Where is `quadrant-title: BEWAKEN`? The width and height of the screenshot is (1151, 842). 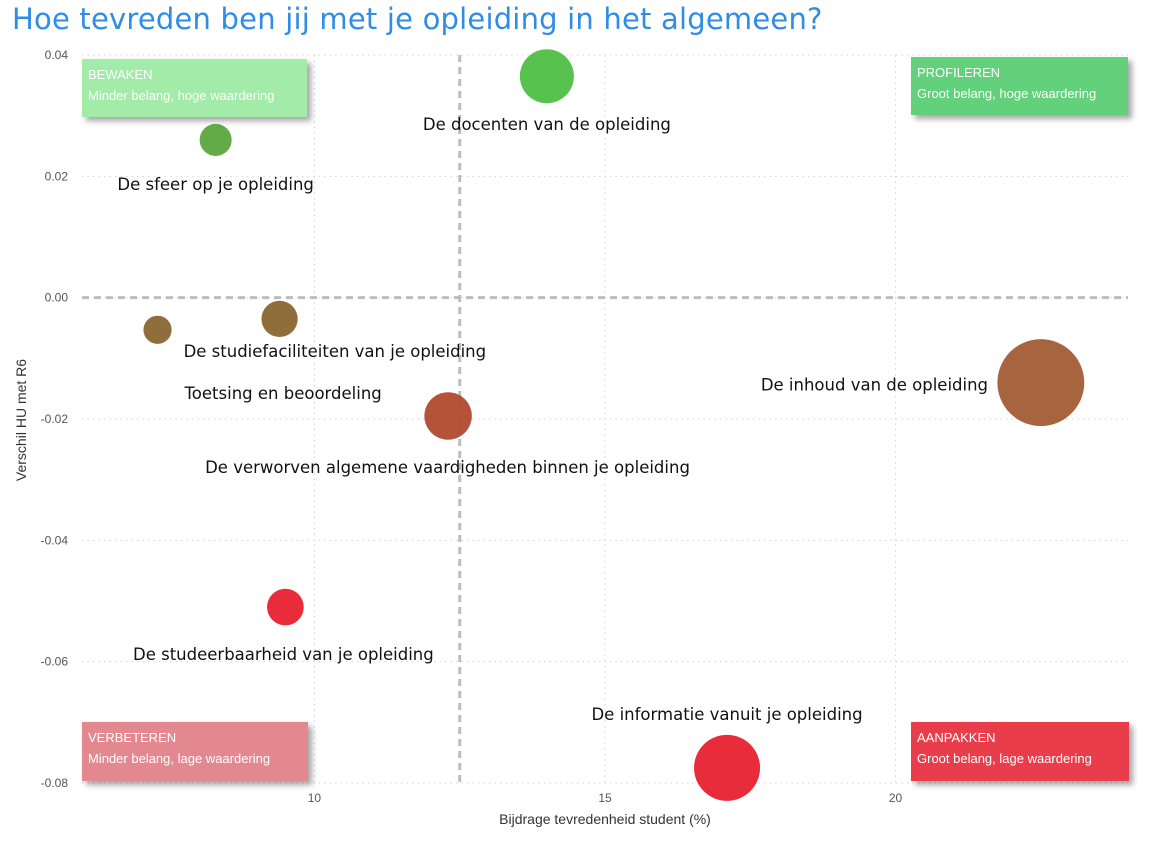
quadrant-title: BEWAKEN is located at coordinates (120, 74).